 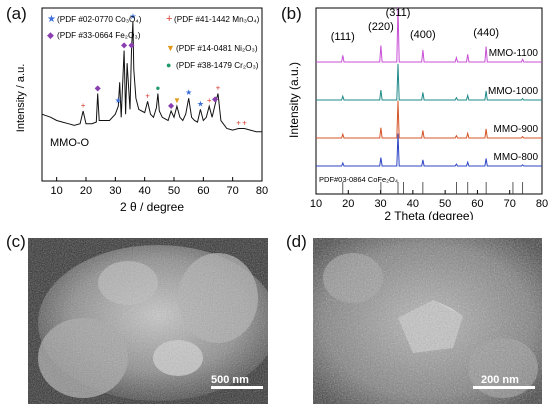 What do you see at coordinates (291, 13) in the screenshot?
I see `panel-letter-b: (b)` at bounding box center [291, 13].